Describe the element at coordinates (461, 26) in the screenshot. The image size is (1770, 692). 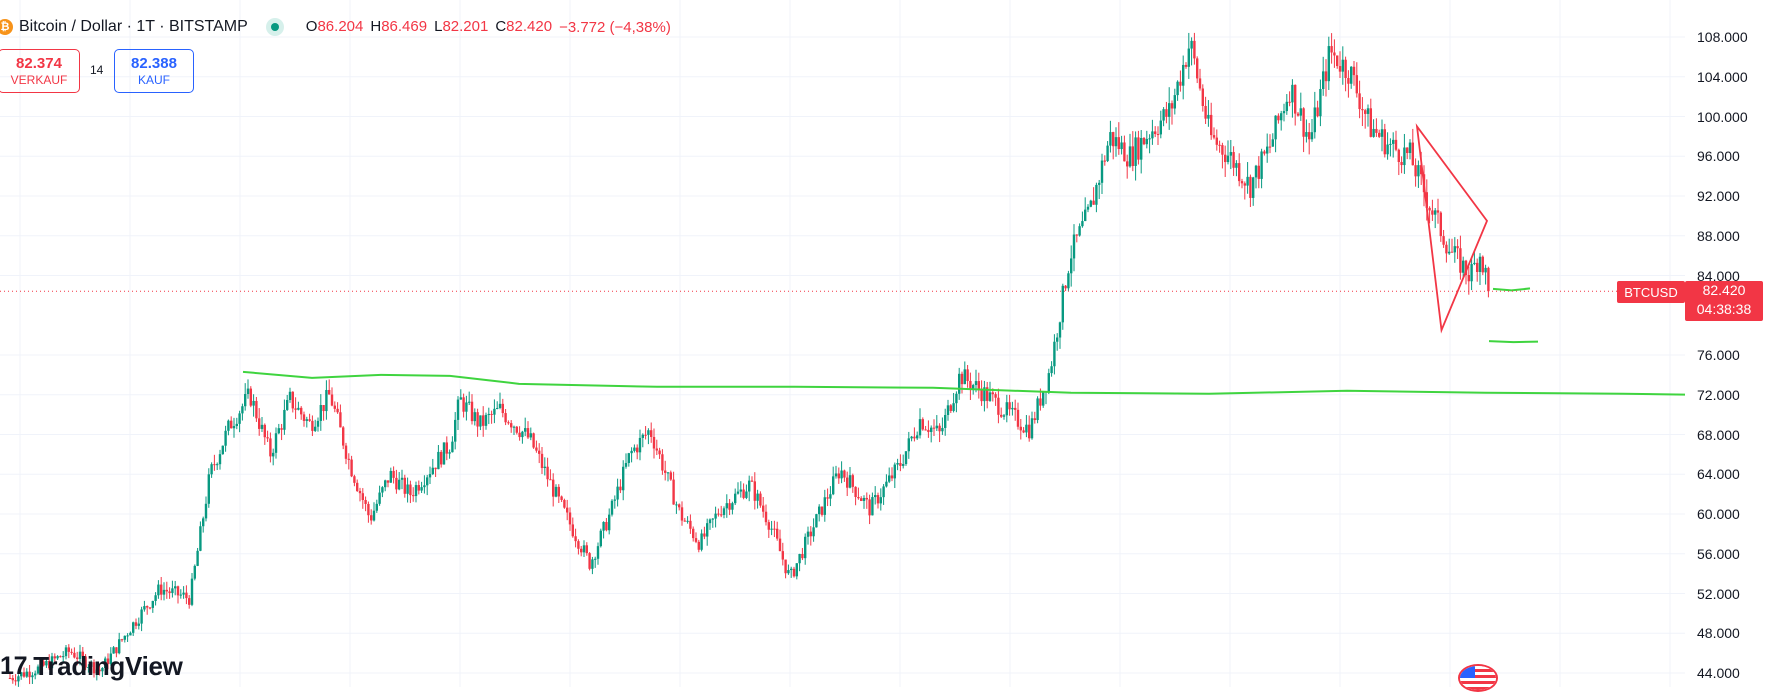
I see `ohlc-l: L82.201` at that location.